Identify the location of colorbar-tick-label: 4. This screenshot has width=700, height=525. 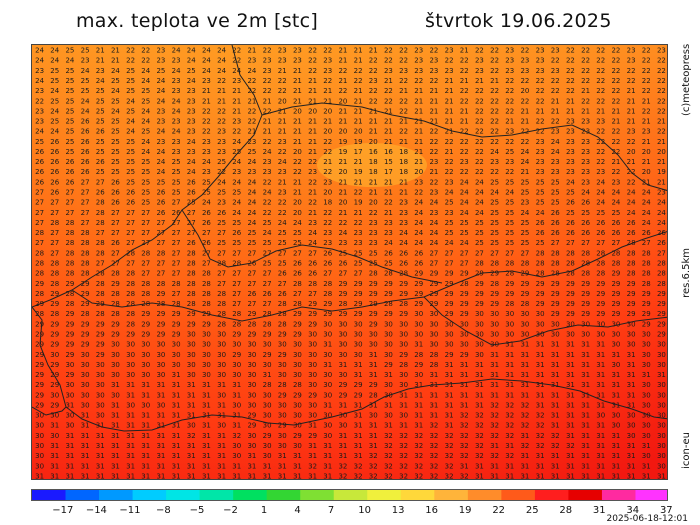
(297, 510).